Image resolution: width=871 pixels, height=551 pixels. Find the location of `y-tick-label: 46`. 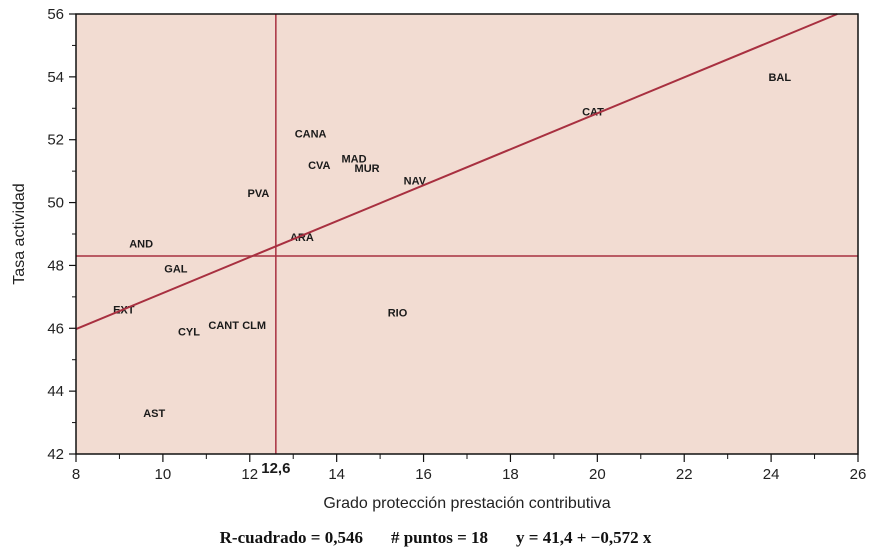

y-tick-label: 46 is located at coordinates (55, 328).